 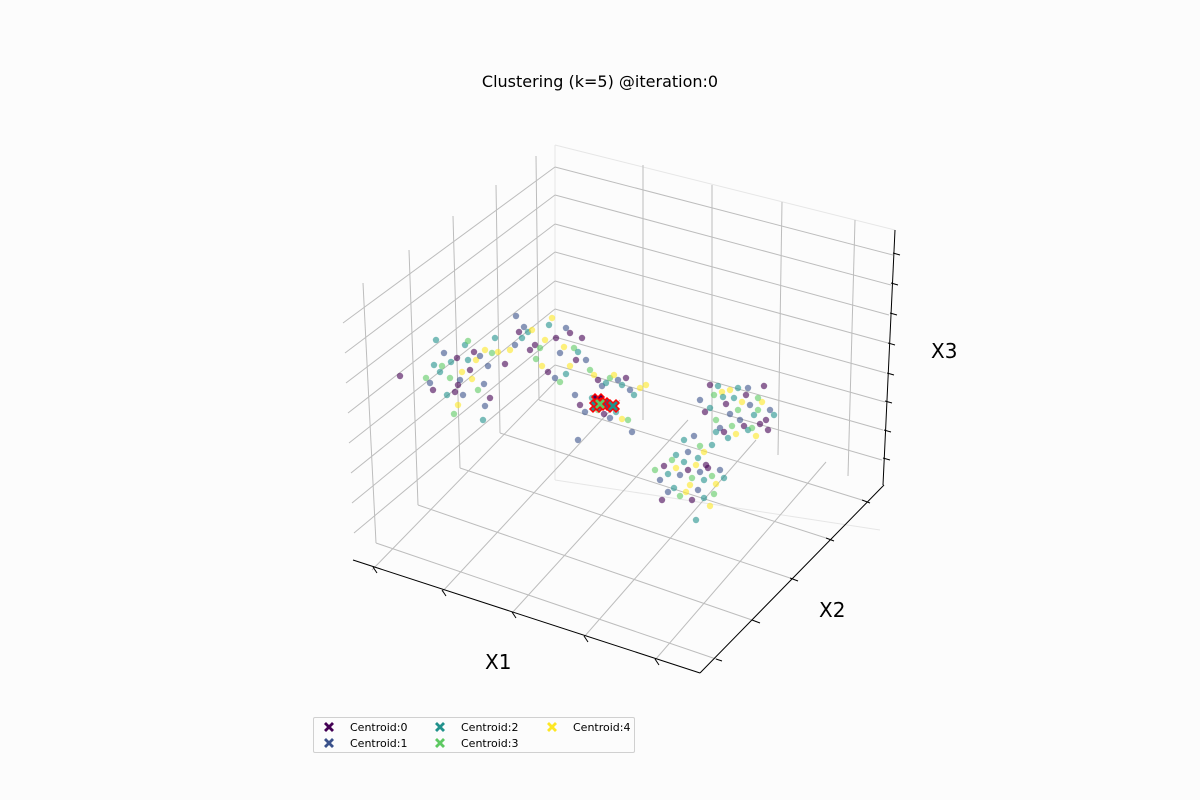 I want to click on centroid-x-marker-icon, so click(x=613, y=406).